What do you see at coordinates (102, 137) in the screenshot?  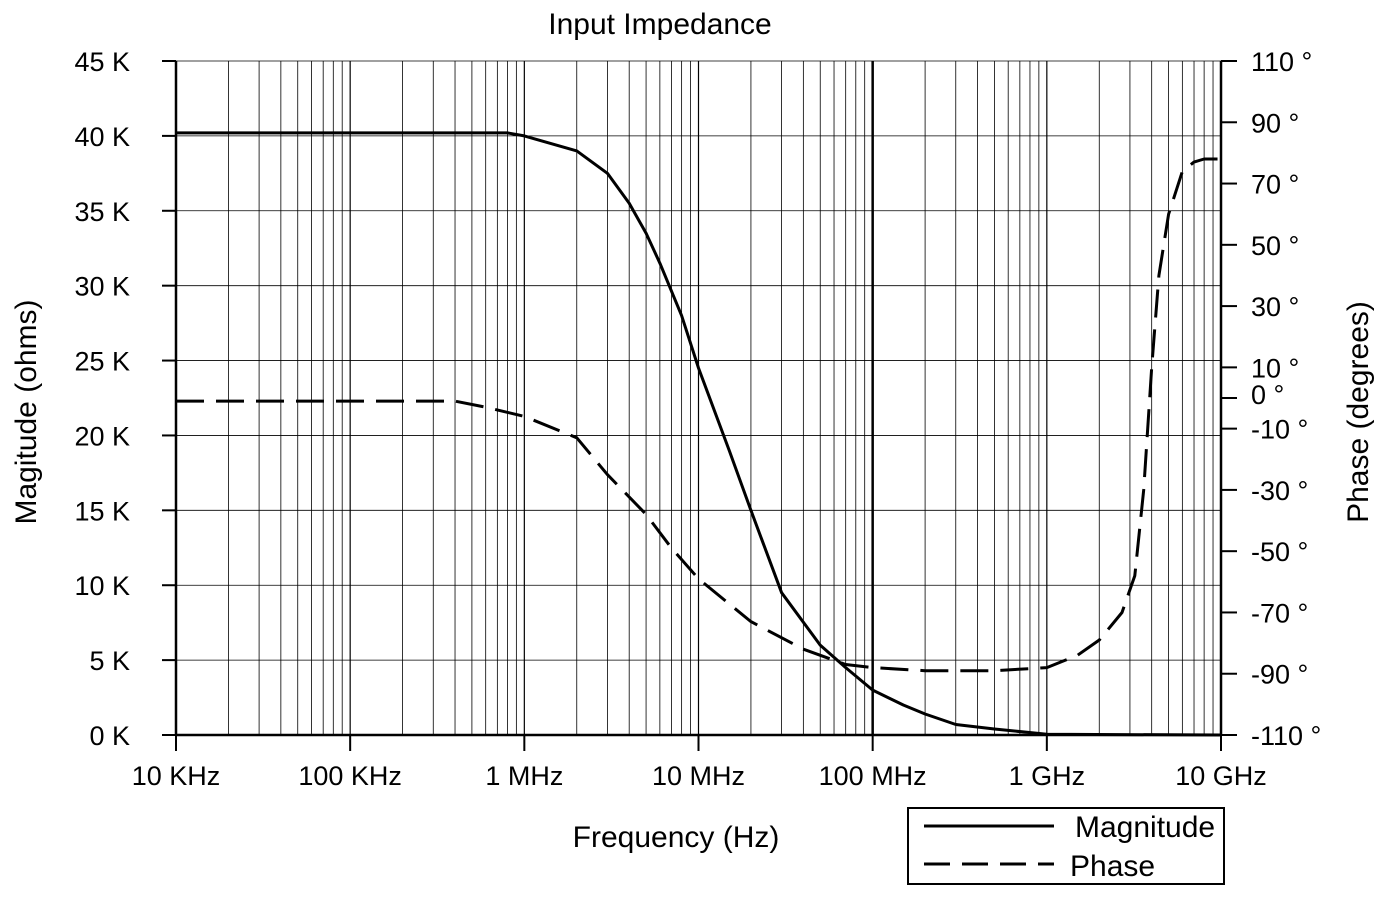 I see `y-tick-label: 40 K` at bounding box center [102, 137].